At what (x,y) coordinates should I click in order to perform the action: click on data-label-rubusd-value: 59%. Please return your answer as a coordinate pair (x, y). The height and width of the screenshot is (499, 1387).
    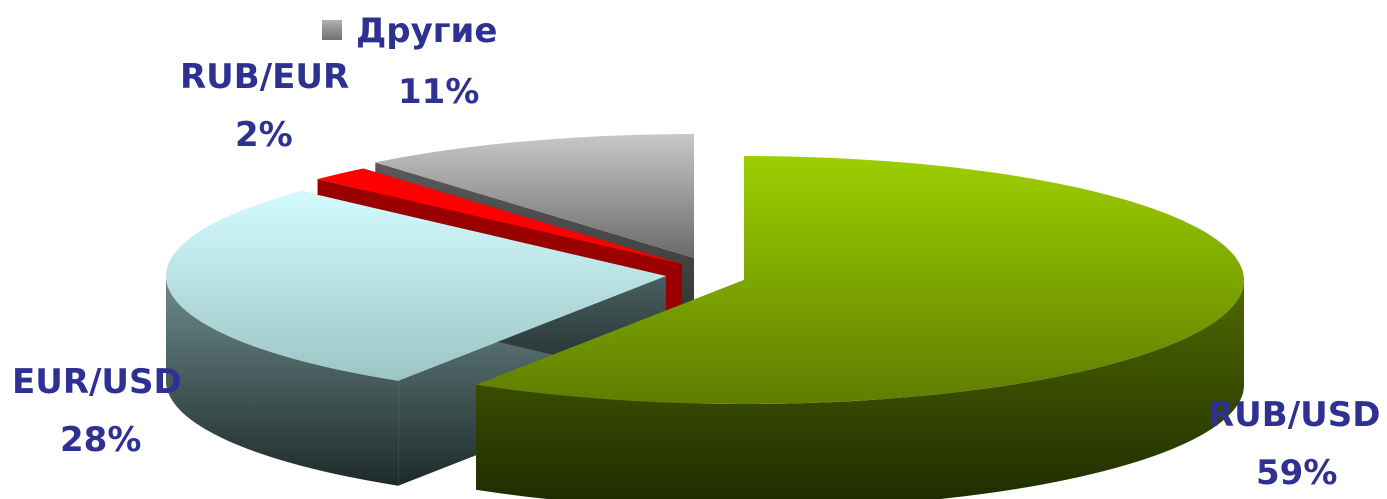
    Looking at the image, I should click on (1297, 473).